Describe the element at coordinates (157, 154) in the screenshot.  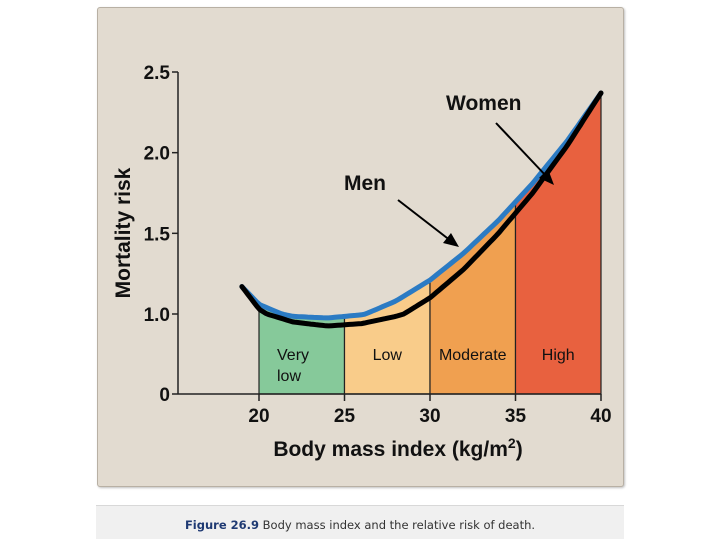
I see `y-tick-label-3: 2.0` at that location.